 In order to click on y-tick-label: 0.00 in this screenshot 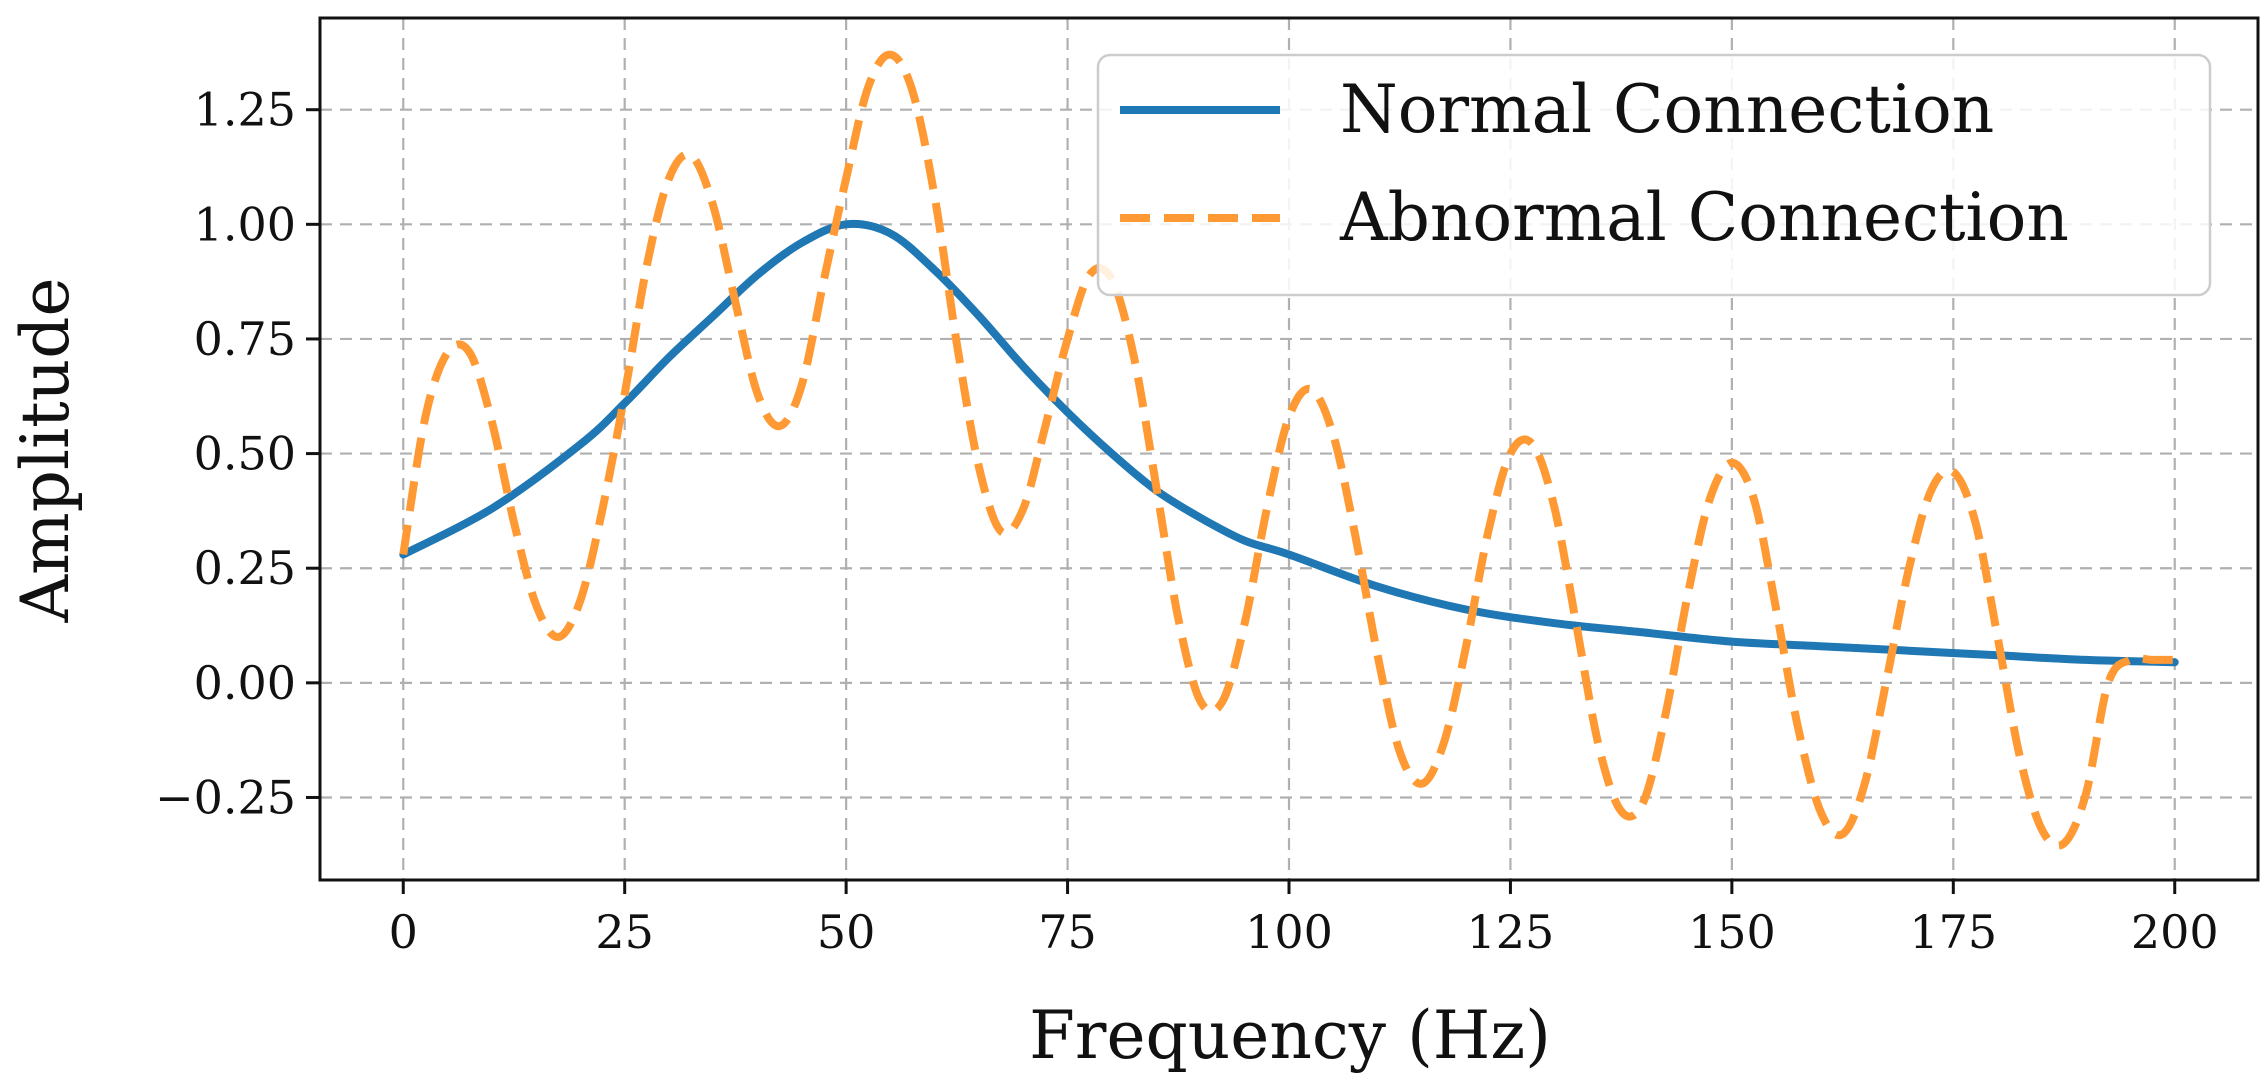, I will do `click(245, 683)`.